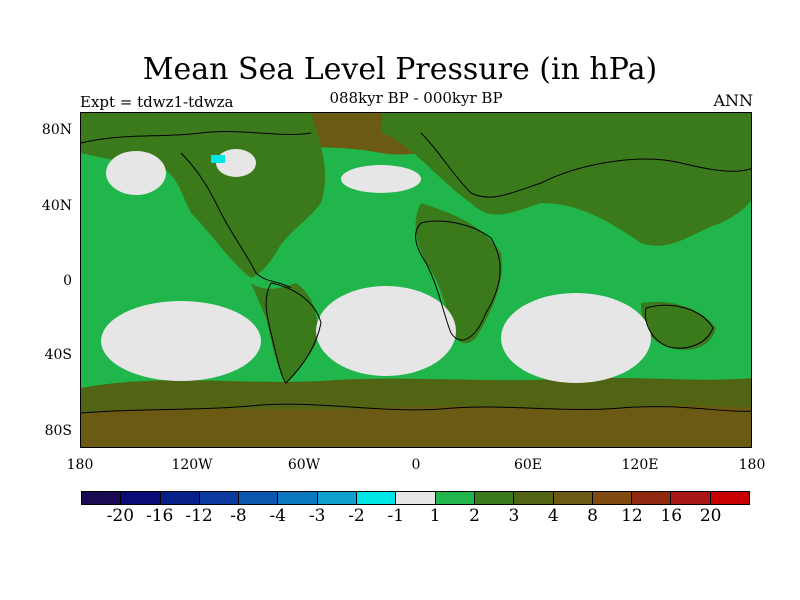  Describe the element at coordinates (136, 173) in the screenshot. I see `pale-npacific` at that location.